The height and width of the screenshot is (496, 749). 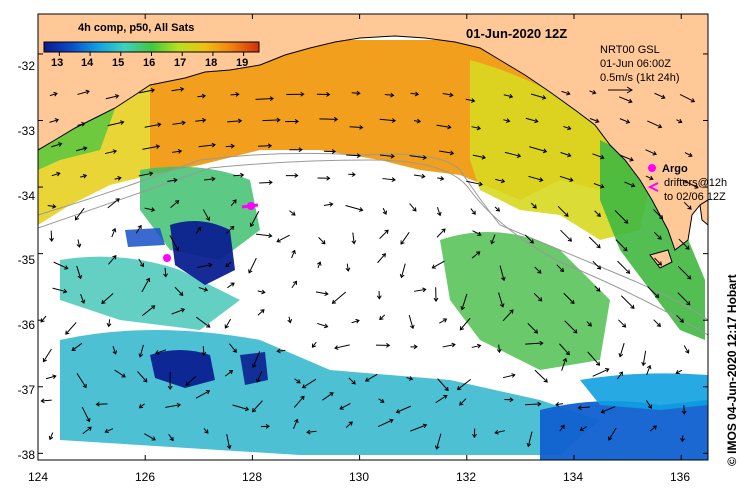 What do you see at coordinates (653, 187) in the screenshot?
I see `drifter-legend-symbol` at bounding box center [653, 187].